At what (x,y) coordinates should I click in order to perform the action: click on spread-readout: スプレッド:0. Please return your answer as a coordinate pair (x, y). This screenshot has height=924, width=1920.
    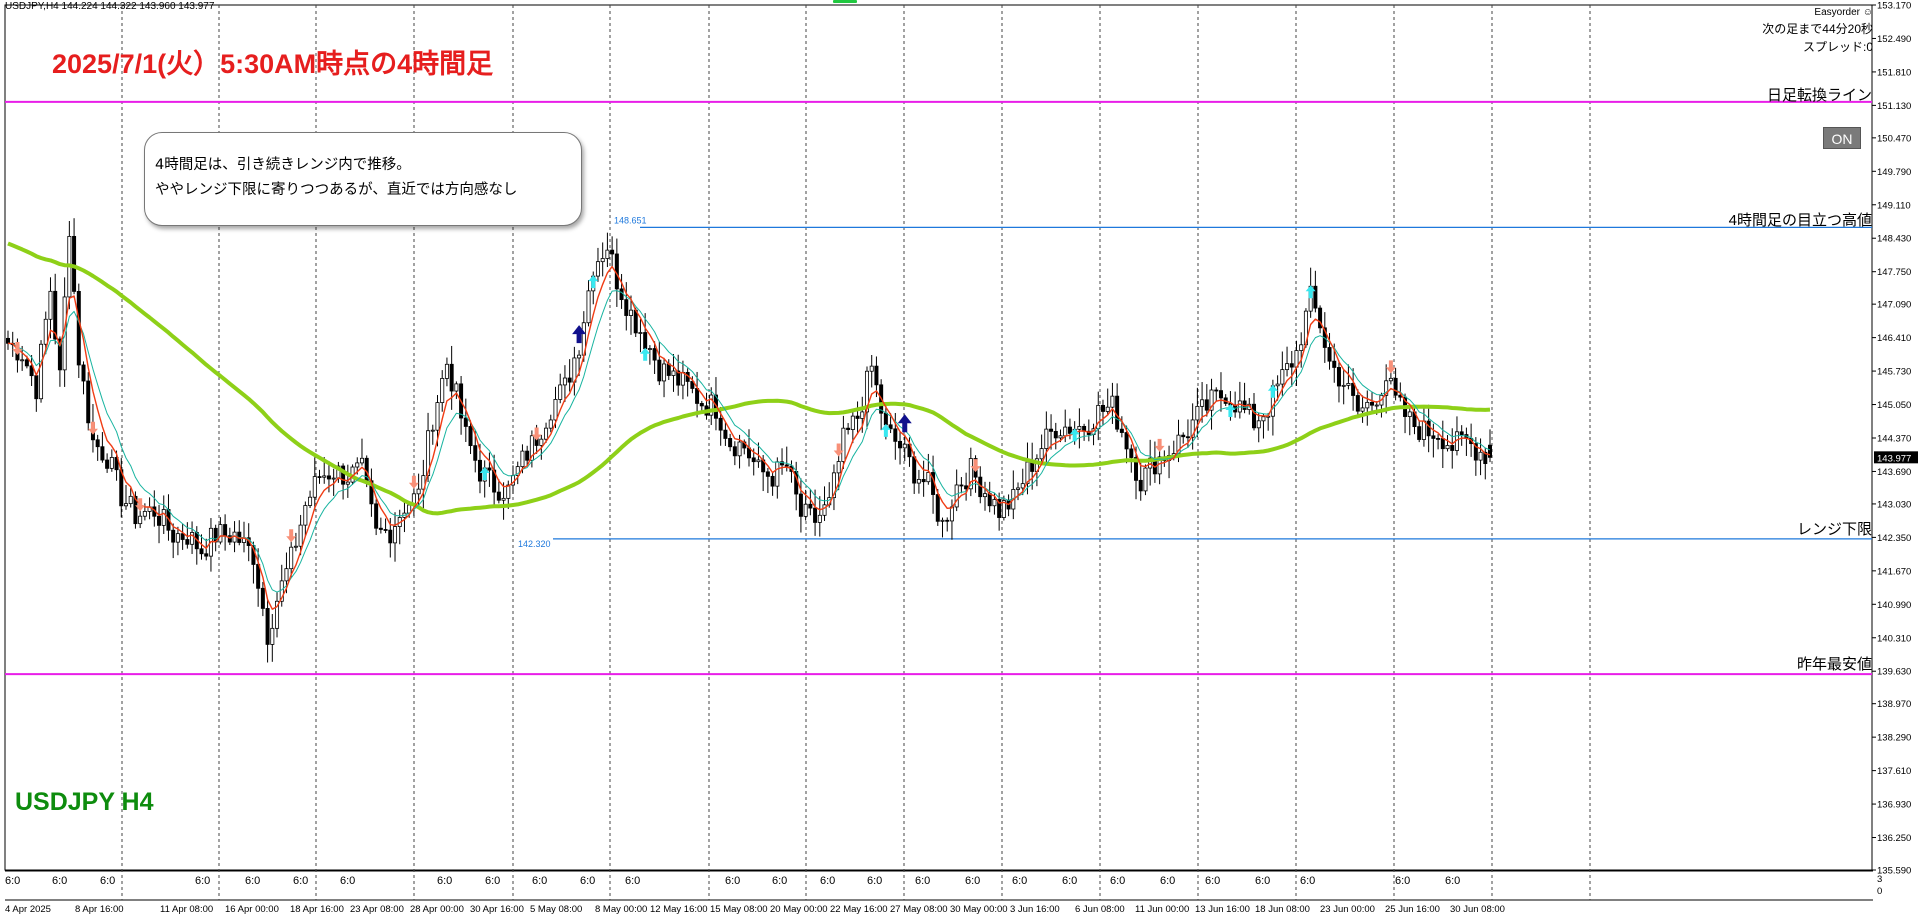
    Looking at the image, I should click on (1837, 47).